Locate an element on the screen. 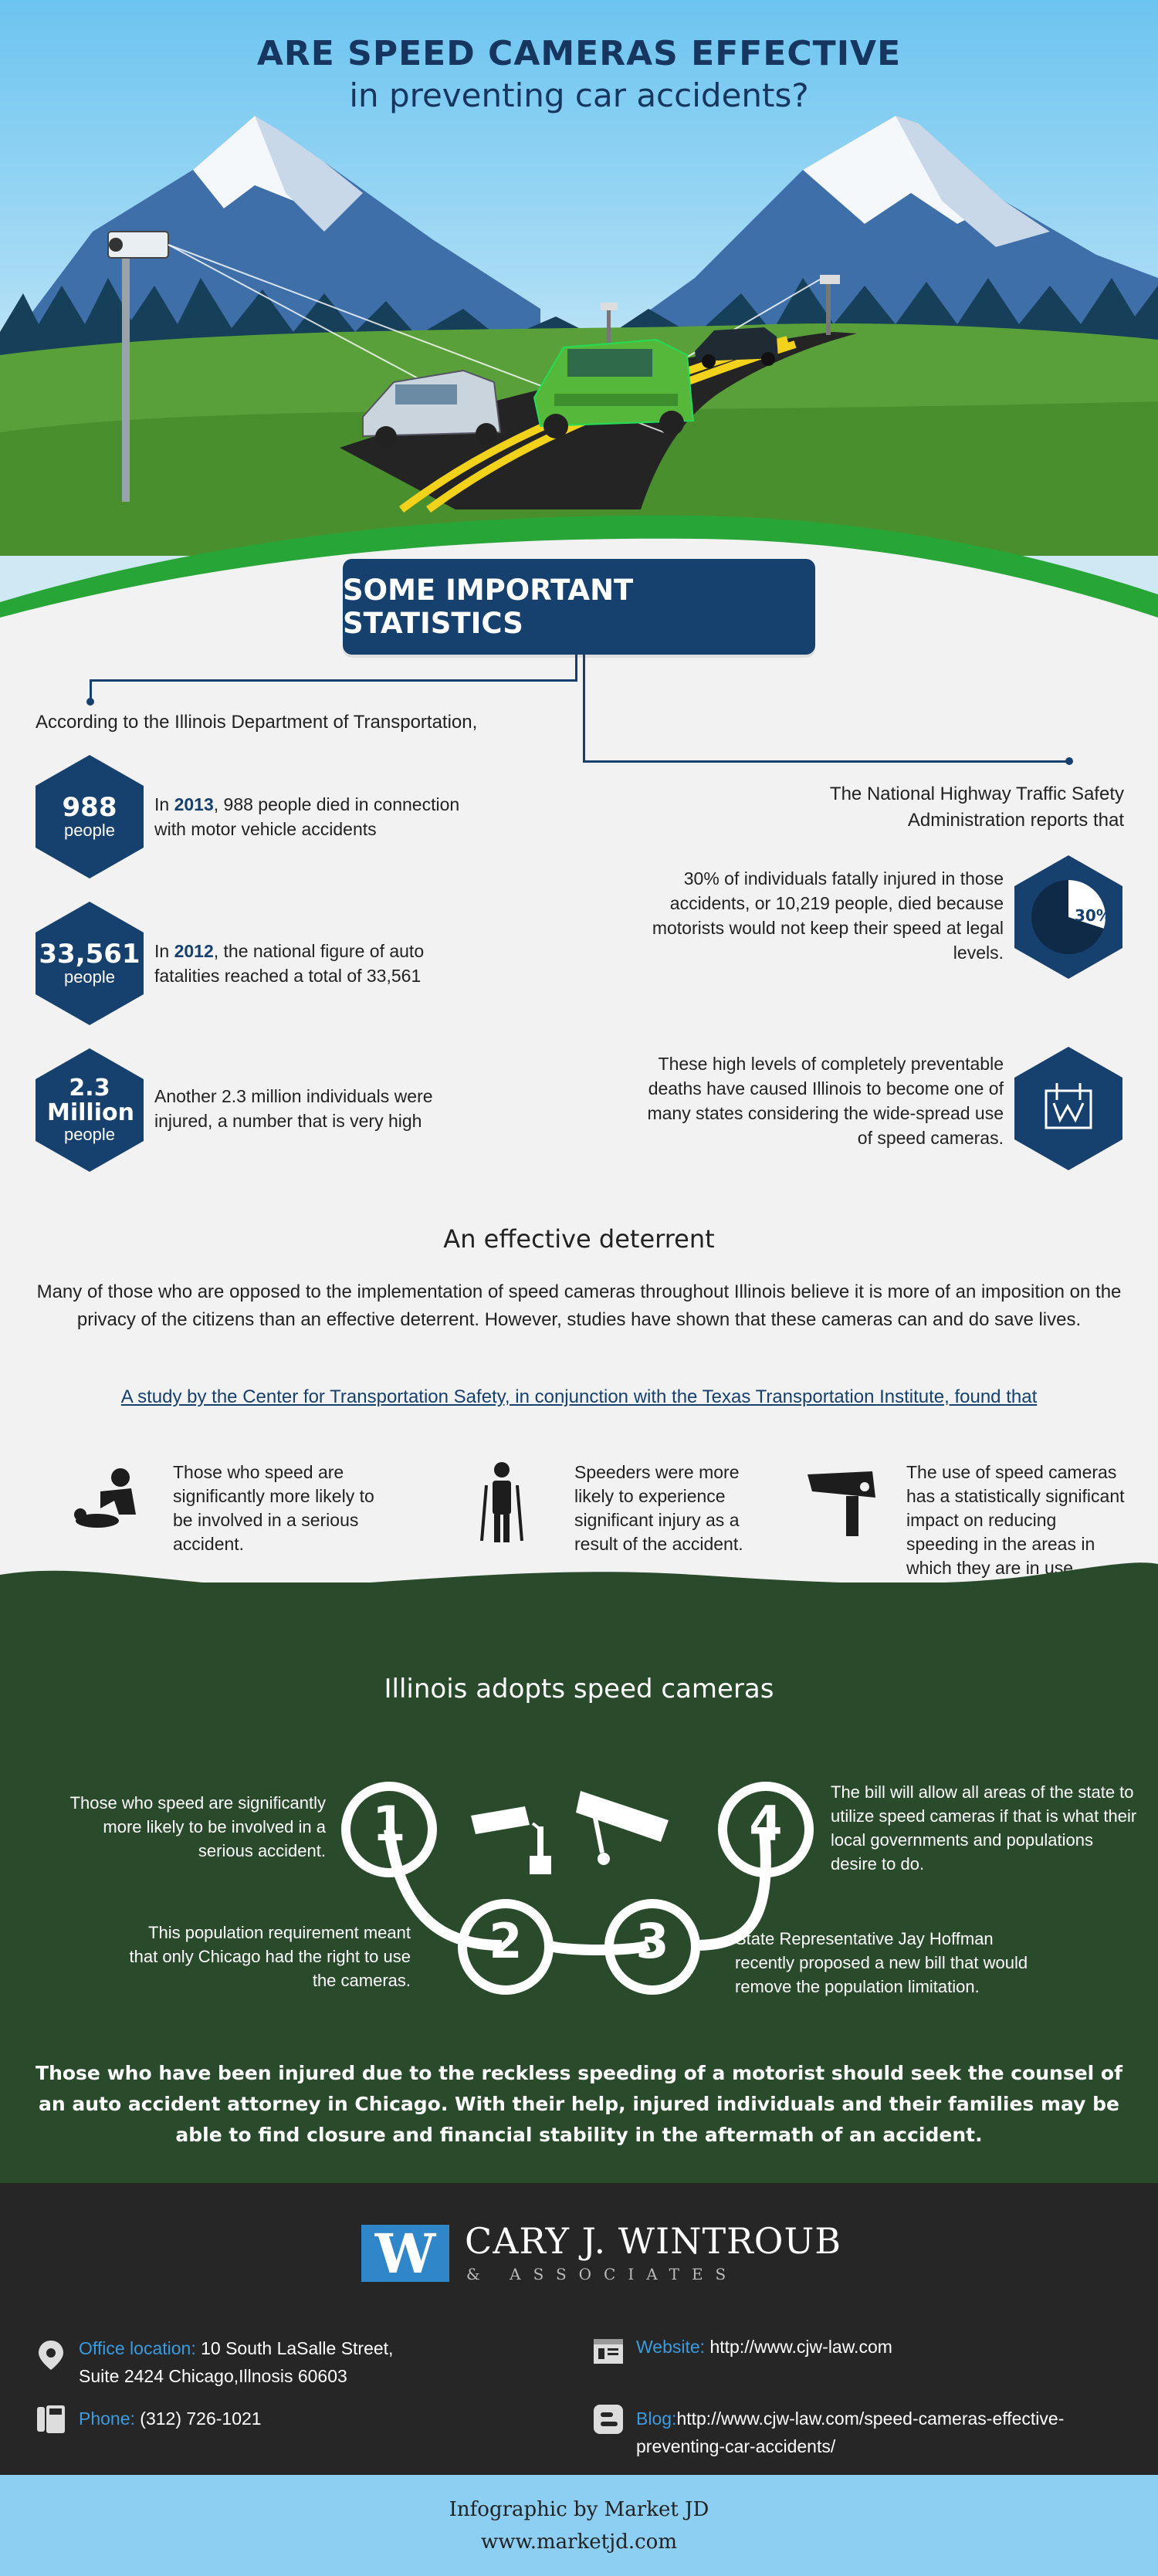 Image resolution: width=1158 pixels, height=2576 pixels. blogger-icon is located at coordinates (608, 2420).